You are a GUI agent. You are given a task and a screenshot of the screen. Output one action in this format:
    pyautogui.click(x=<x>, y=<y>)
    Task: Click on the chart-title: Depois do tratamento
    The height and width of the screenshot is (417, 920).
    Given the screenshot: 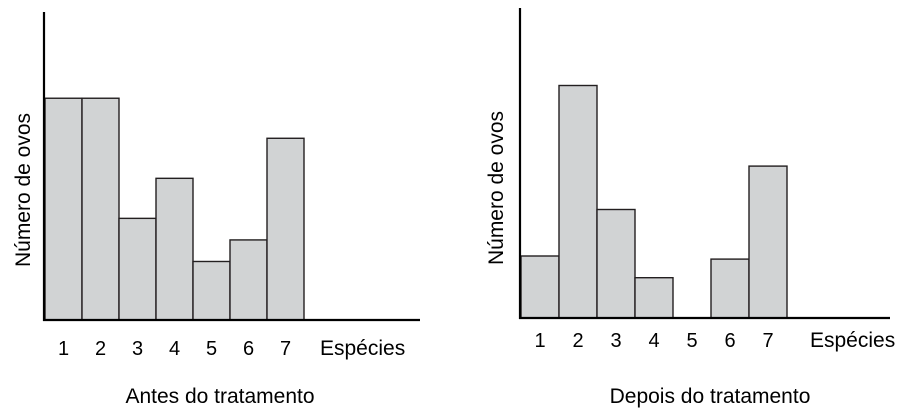 What is the action you would take?
    pyautogui.click(x=710, y=396)
    